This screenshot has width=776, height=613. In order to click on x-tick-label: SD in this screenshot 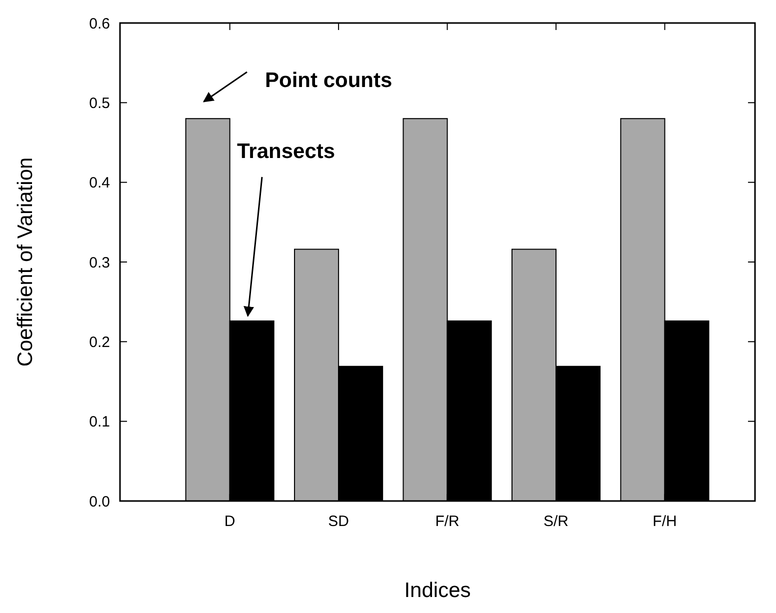, I will do `click(339, 521)`.